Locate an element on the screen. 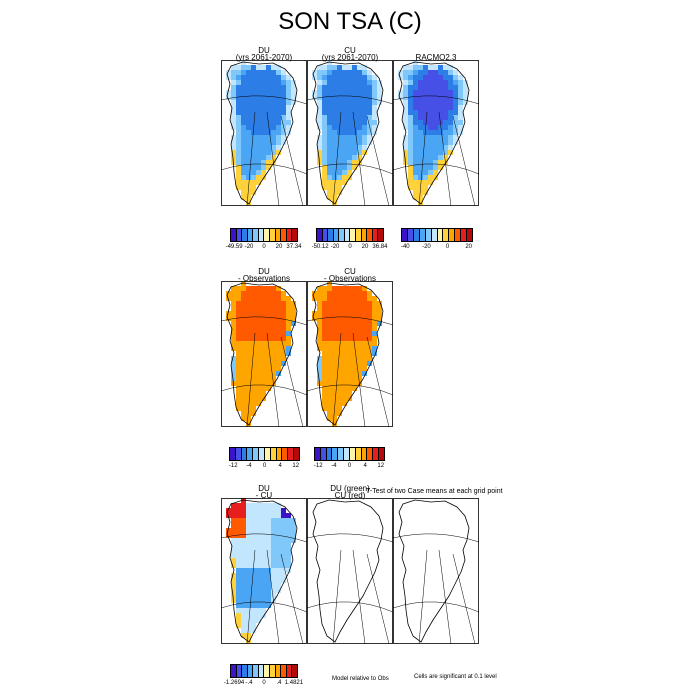 This screenshot has height=700, width=700. colorbar-tick-label: -20 is located at coordinates (426, 247).